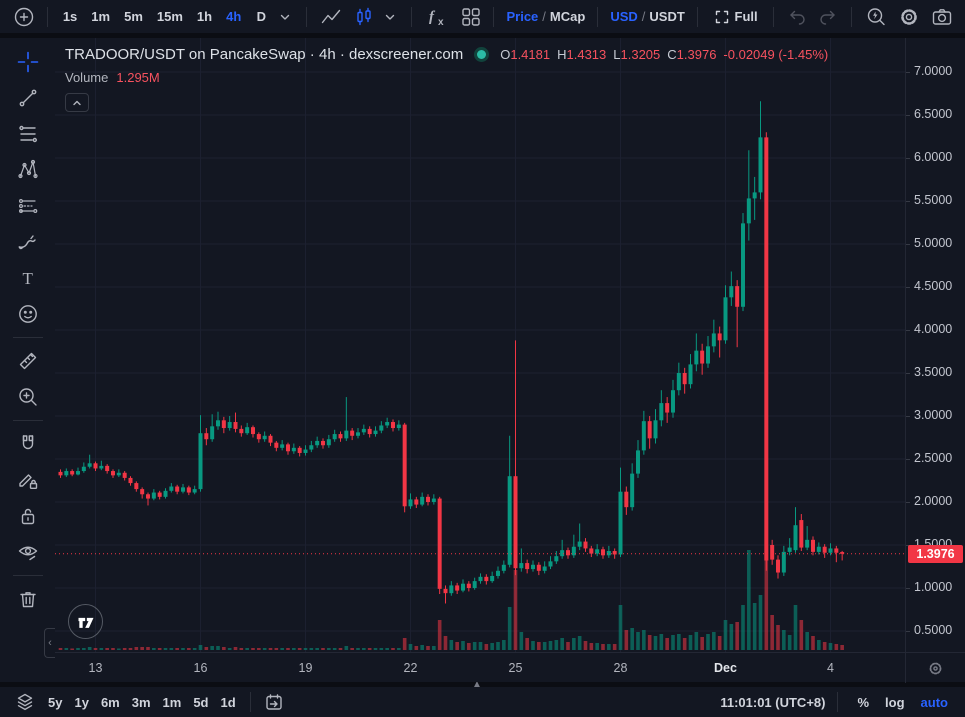  I want to click on quick-search-button, so click(875, 17).